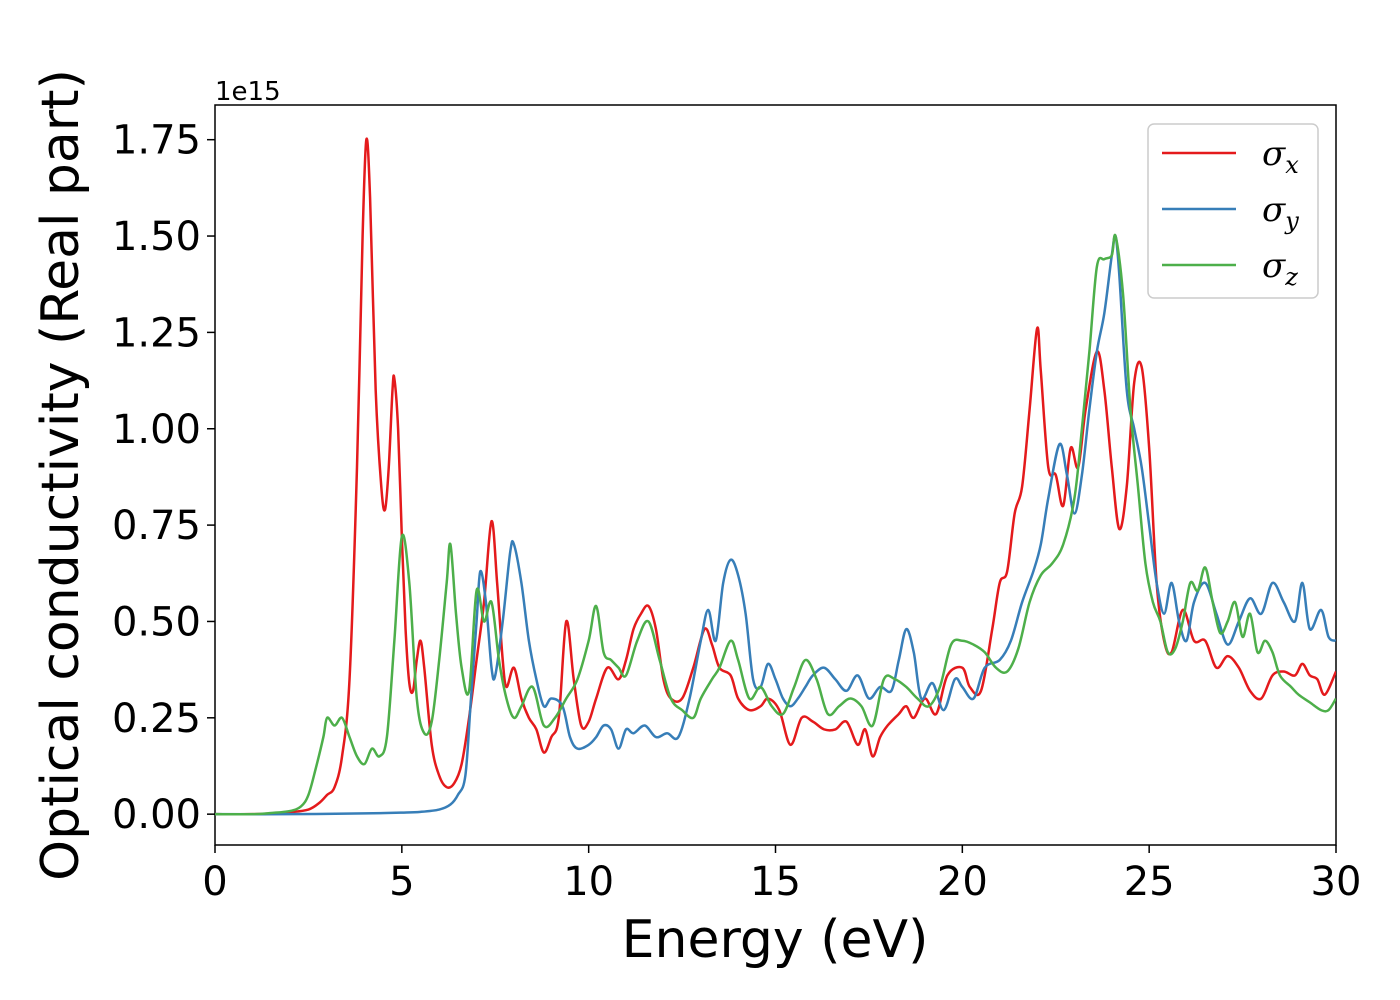 The image size is (1400, 1000). I want to click on x-tick-label: 5, so click(401, 882).